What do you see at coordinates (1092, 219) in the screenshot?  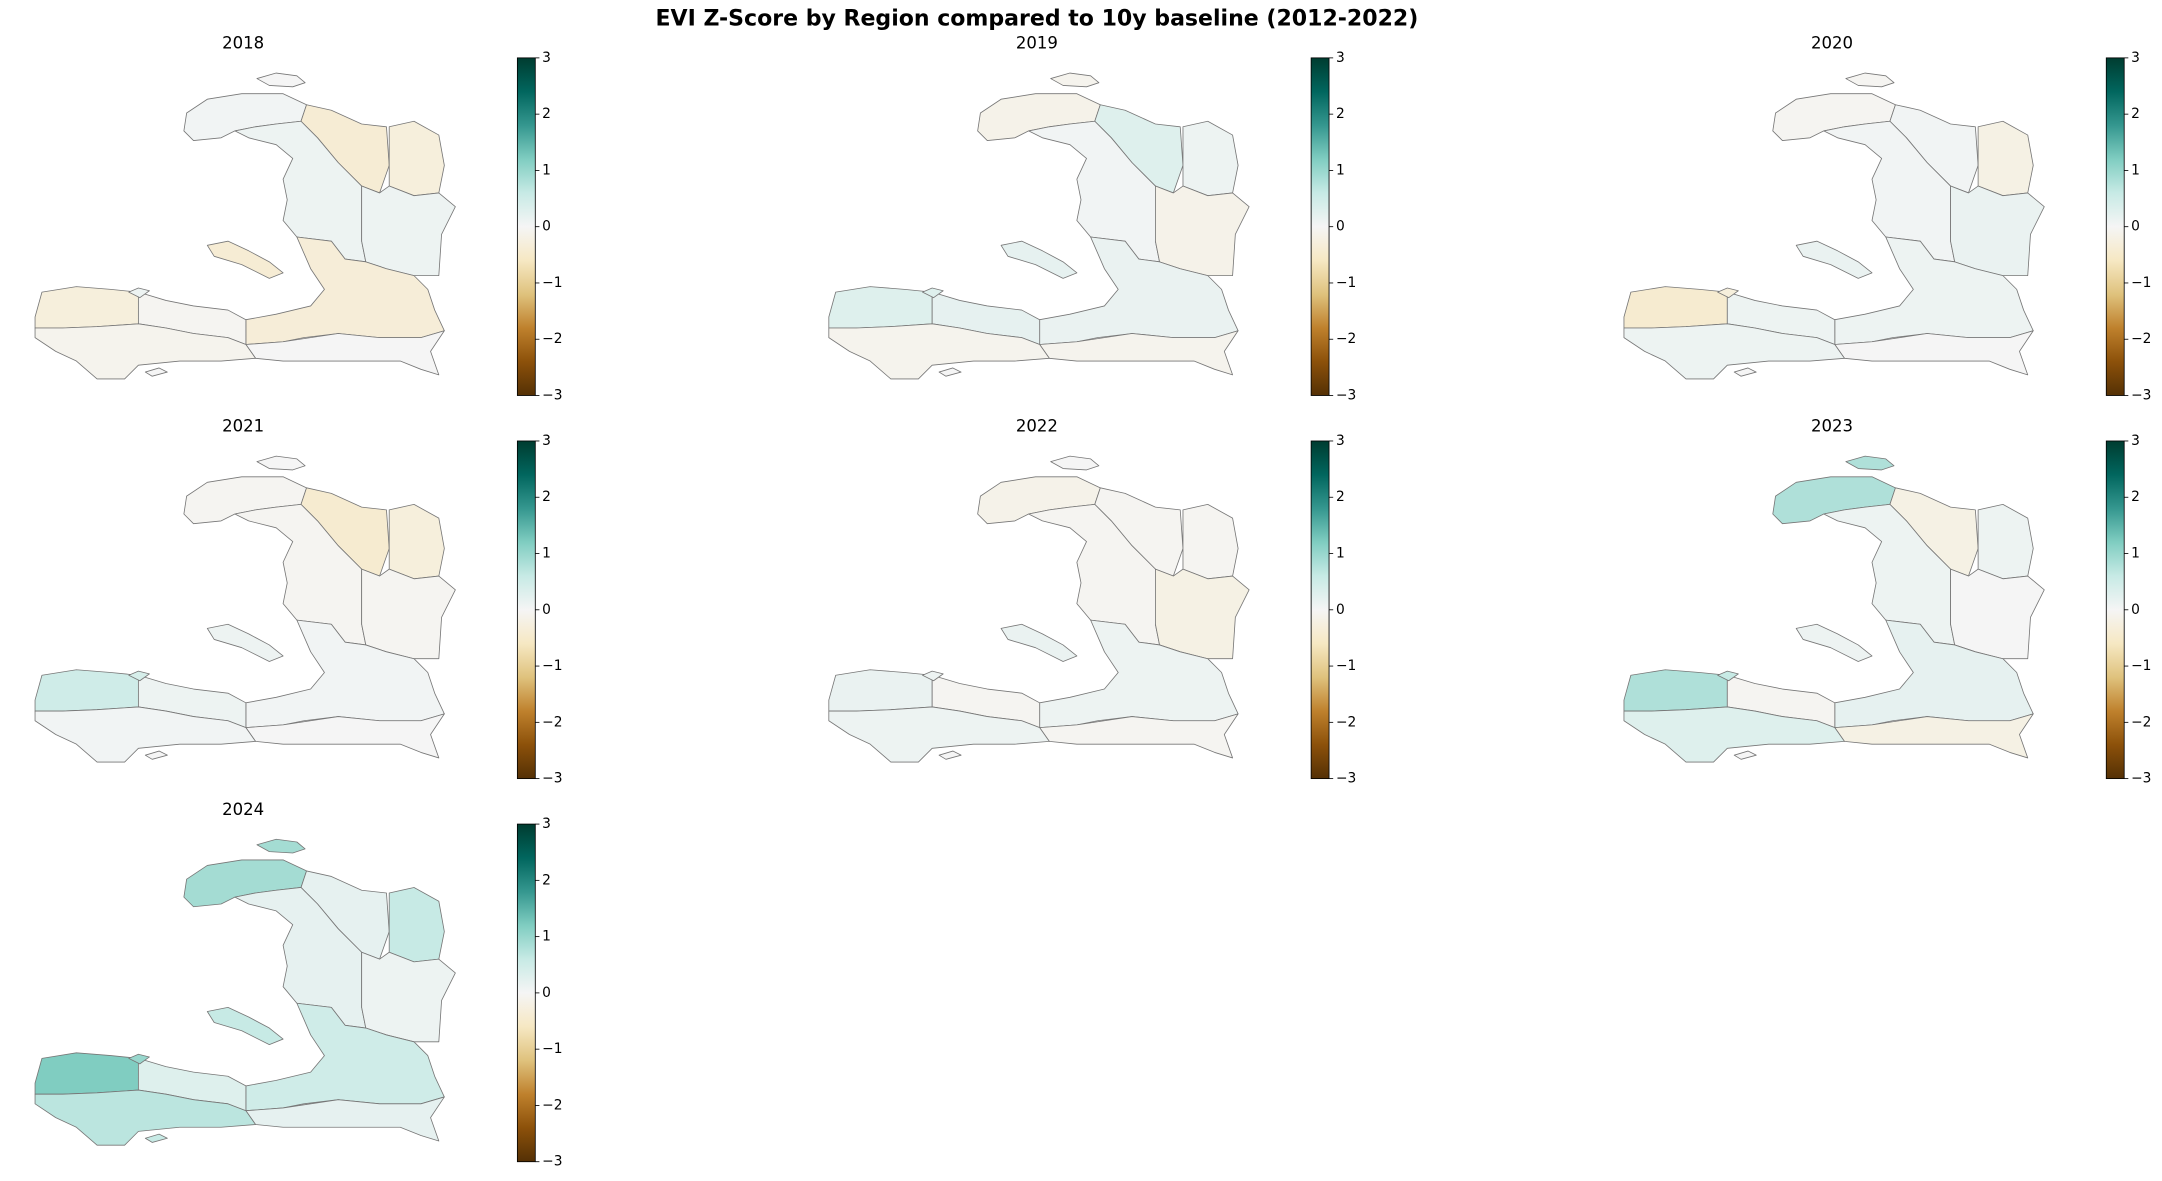 I see `map-panel: 2019 −3 −2 −1 0 1 2 3` at bounding box center [1092, 219].